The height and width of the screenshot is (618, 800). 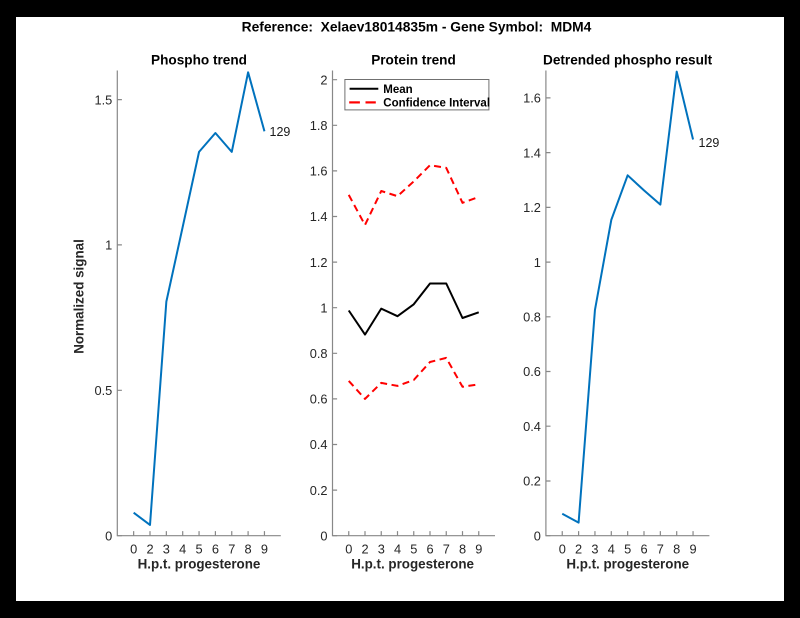 I want to click on svg-text: 0.5, so click(x=104, y=390).